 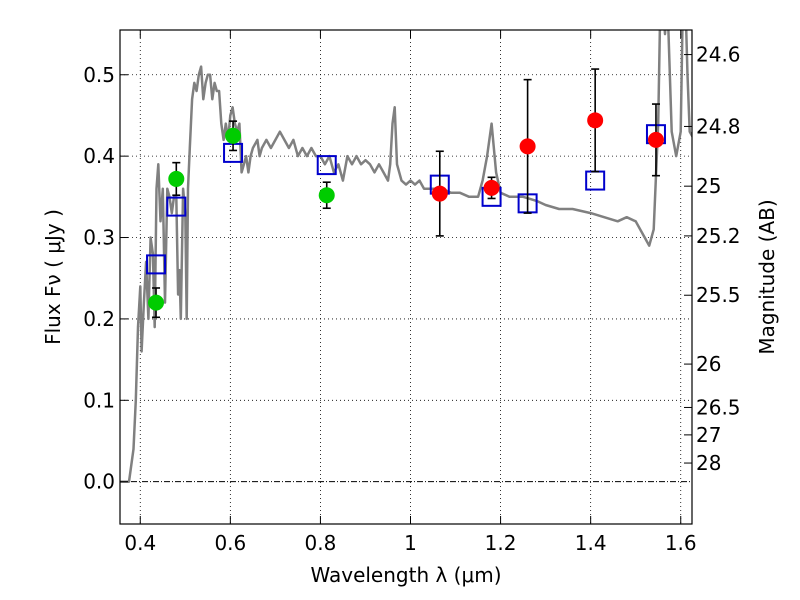 I want to click on x-tick-label: 0.4, so click(x=140, y=543).